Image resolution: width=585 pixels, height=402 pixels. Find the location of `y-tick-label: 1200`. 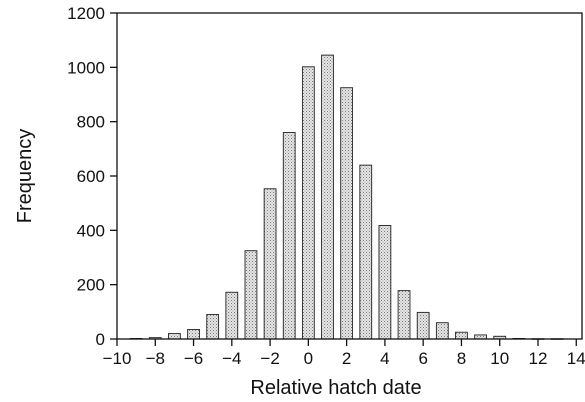

y-tick-label: 1200 is located at coordinates (86, 13).